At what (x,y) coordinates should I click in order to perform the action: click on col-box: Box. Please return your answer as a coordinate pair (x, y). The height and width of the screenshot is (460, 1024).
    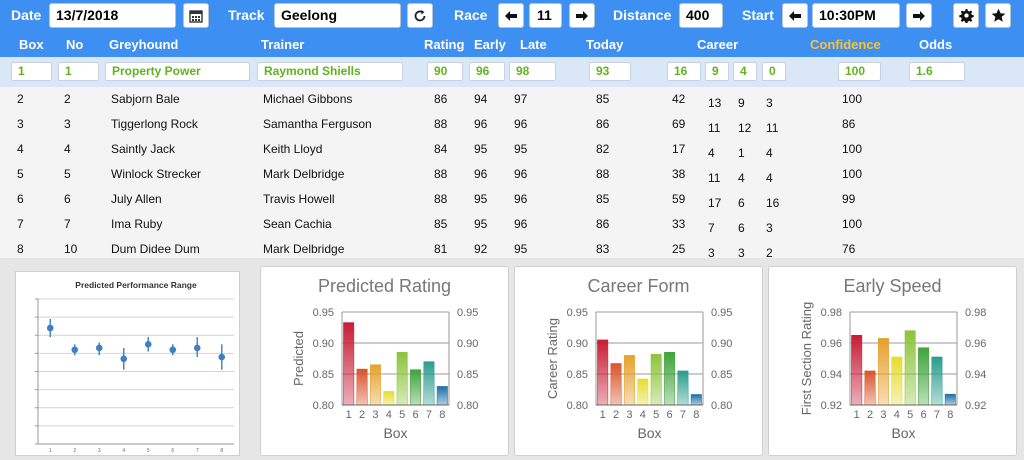
    Looking at the image, I should click on (31, 44).